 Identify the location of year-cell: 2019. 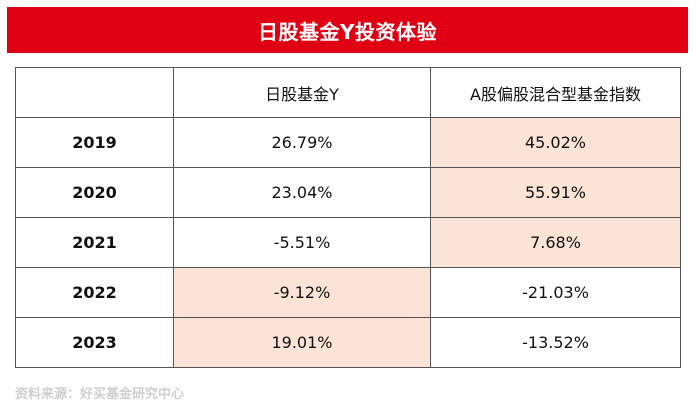
(94, 142).